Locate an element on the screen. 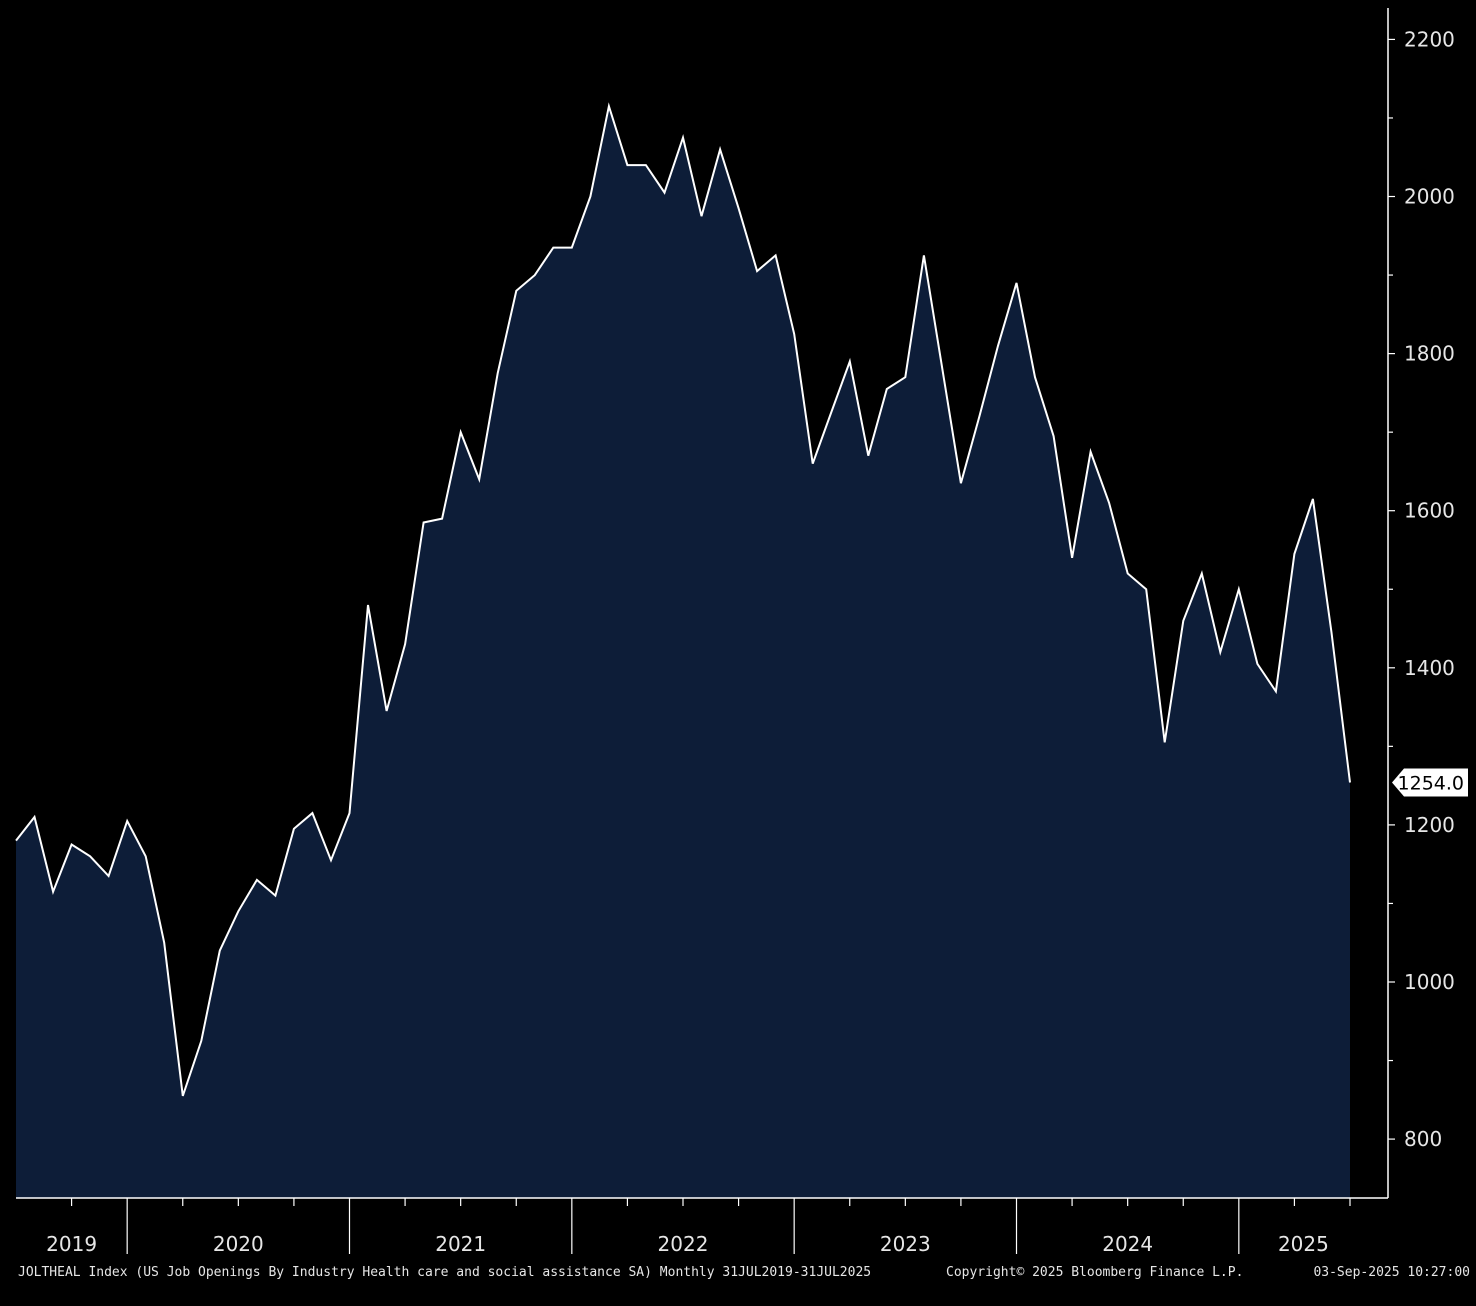 This screenshot has width=1476, height=1306. footer-timestamp: 03-Sep-2025 10:27:00 is located at coordinates (1391, 1272).